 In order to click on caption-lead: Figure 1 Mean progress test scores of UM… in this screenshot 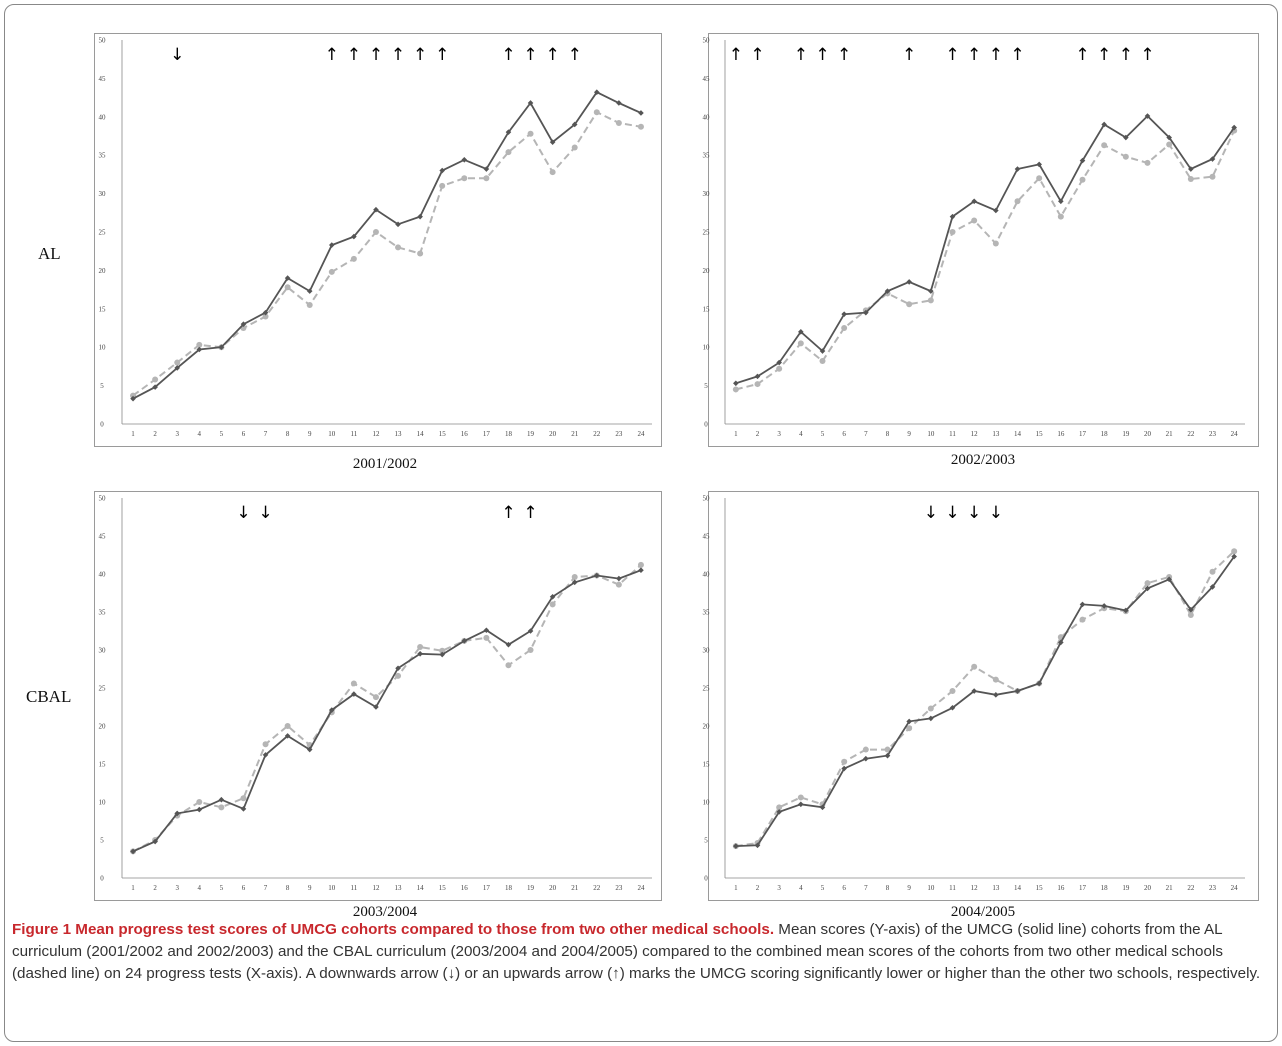, I will do `click(393, 929)`.